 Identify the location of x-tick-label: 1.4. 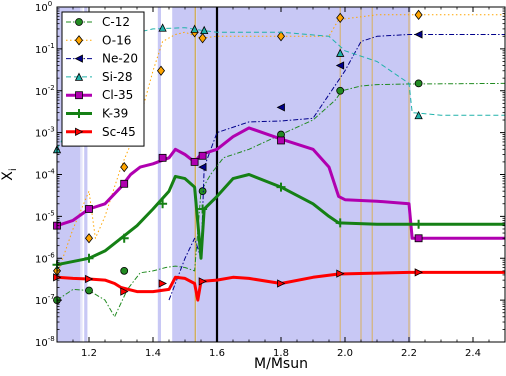
(153, 353).